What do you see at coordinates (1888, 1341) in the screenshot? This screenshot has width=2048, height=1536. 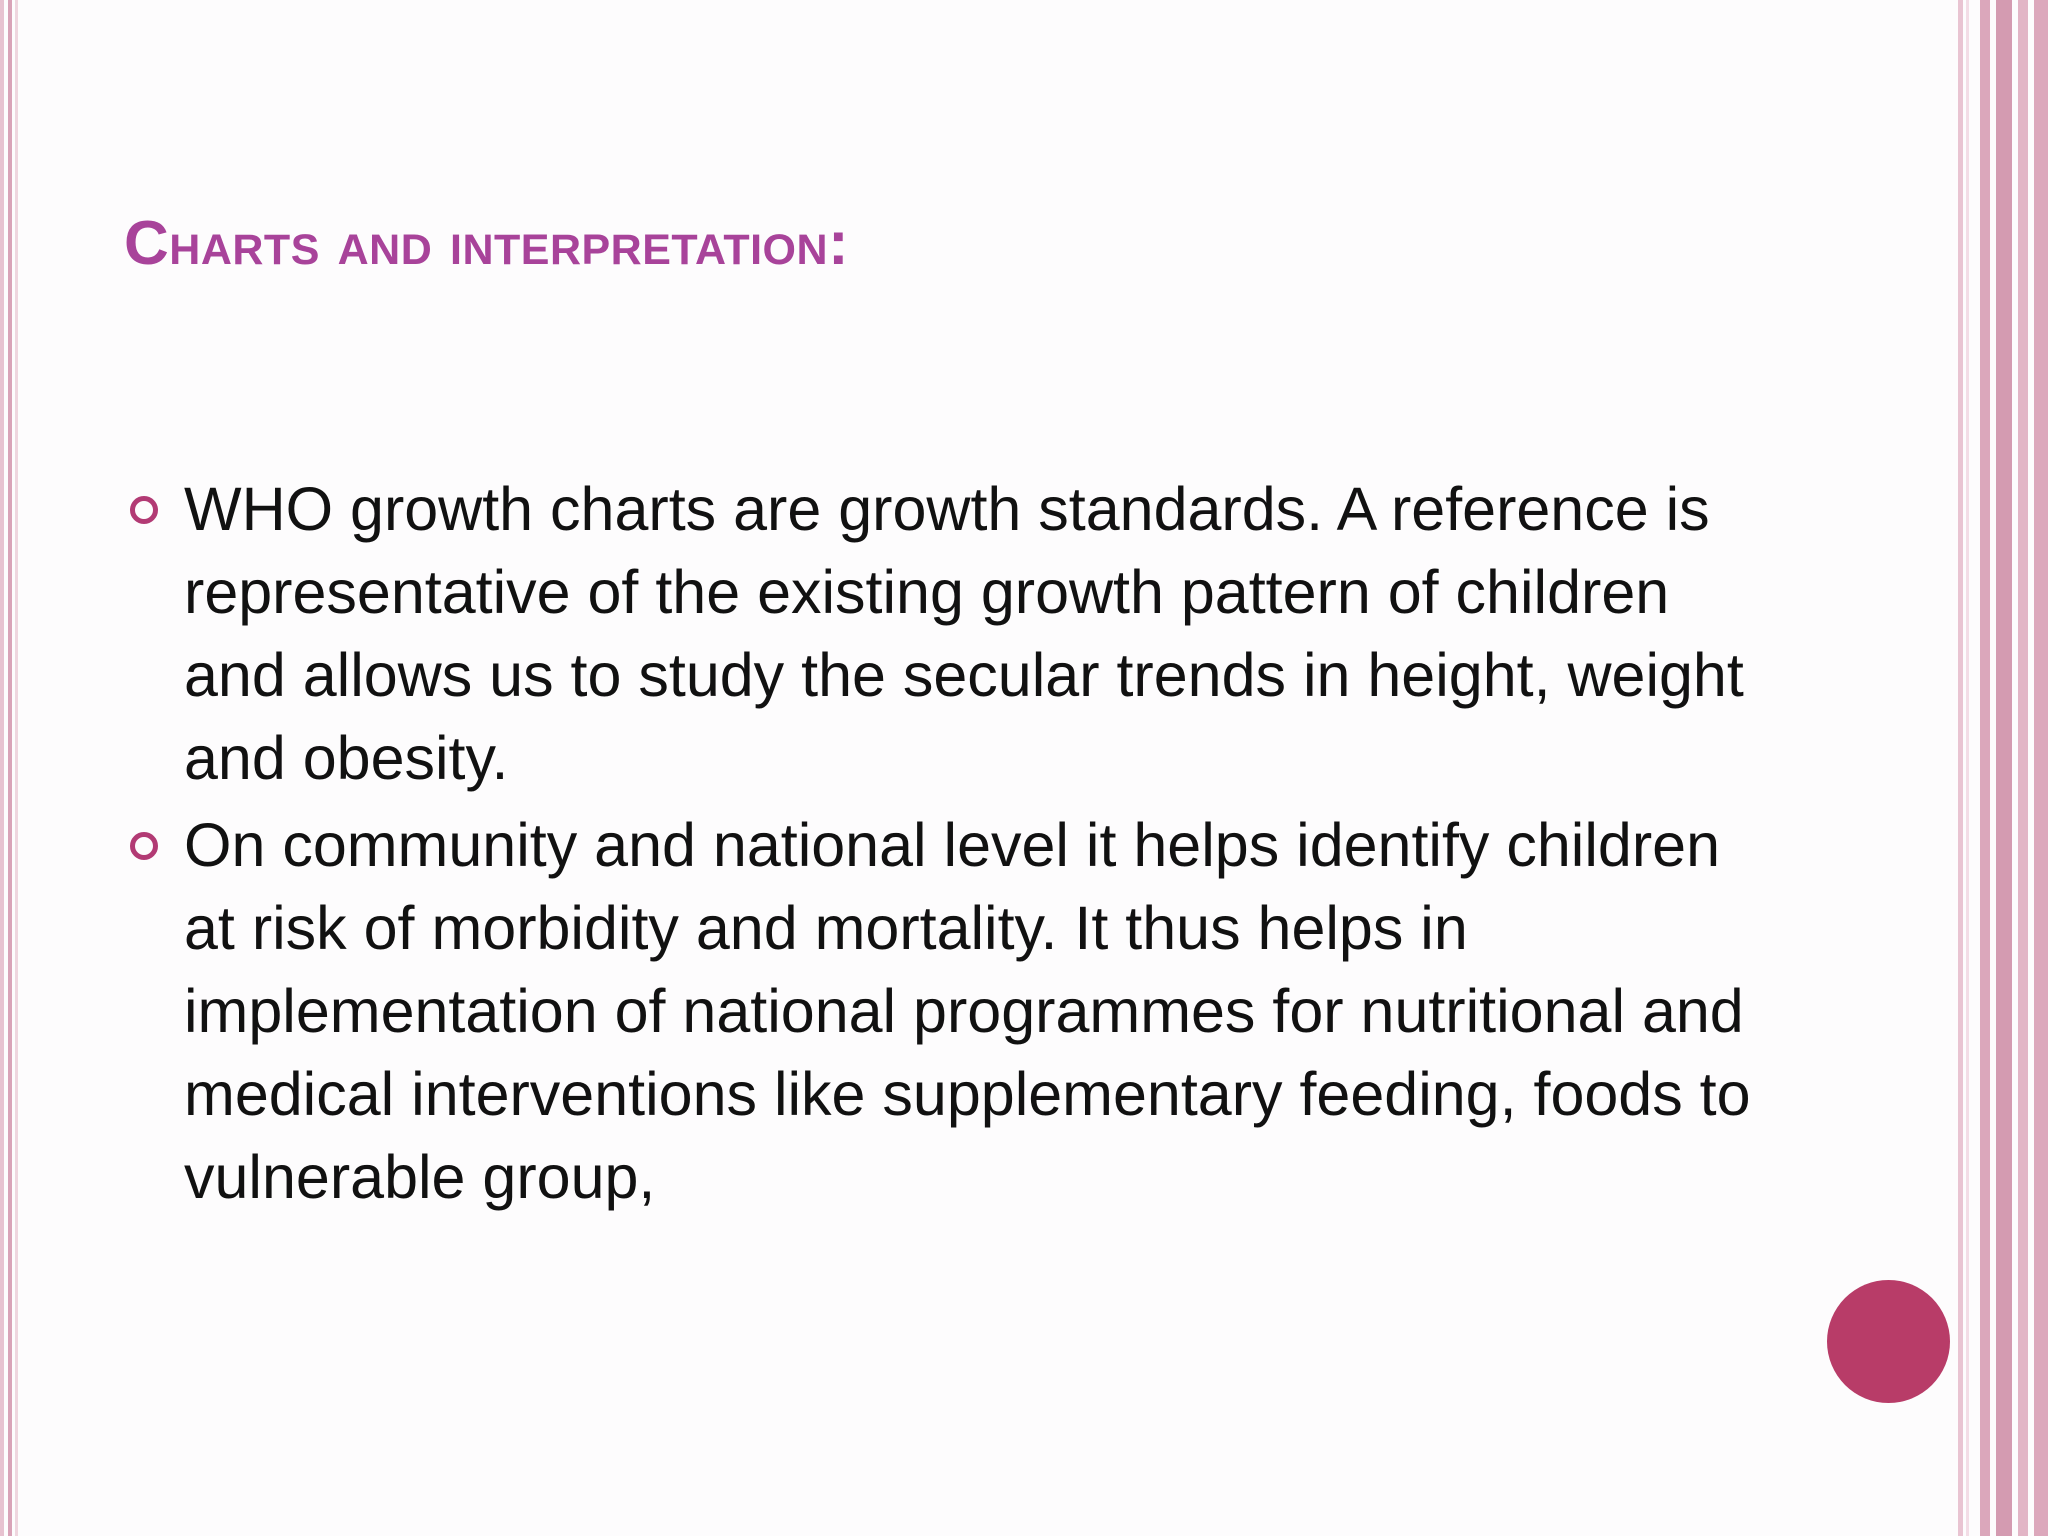 I see `decorative-circle` at bounding box center [1888, 1341].